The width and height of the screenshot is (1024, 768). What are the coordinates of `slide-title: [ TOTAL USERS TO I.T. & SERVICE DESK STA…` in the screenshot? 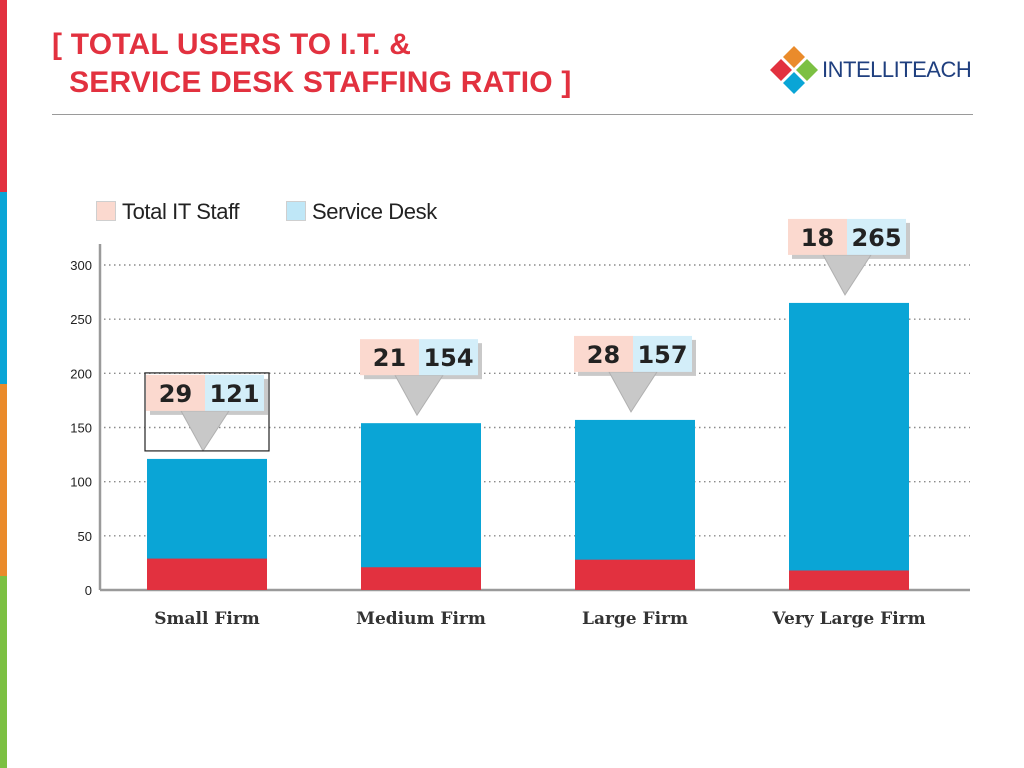 It's located at (312, 64).